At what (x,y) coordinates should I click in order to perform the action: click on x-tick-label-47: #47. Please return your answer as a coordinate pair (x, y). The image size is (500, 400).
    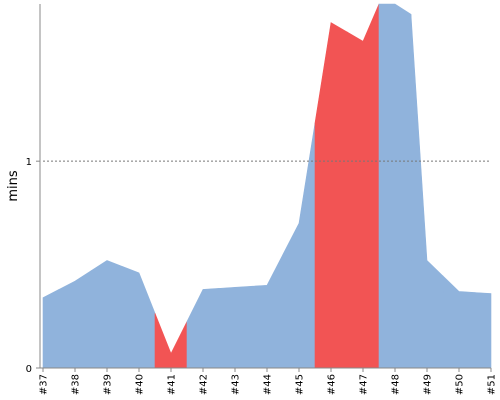
    Looking at the image, I should click on (364, 384).